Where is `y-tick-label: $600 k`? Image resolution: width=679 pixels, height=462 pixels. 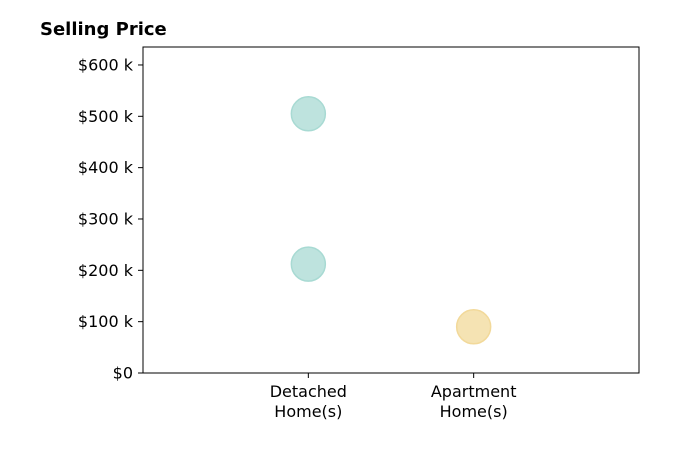 y-tick-label: $600 k is located at coordinates (106, 64).